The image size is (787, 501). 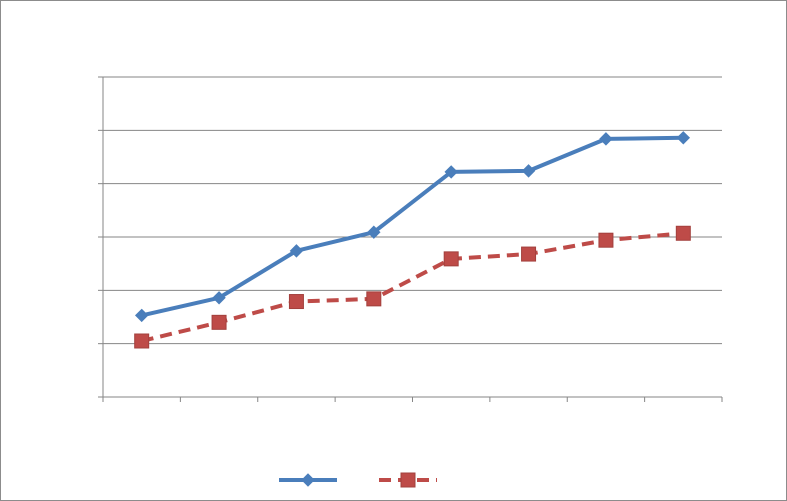 I want to click on legend, so click(x=358, y=480).